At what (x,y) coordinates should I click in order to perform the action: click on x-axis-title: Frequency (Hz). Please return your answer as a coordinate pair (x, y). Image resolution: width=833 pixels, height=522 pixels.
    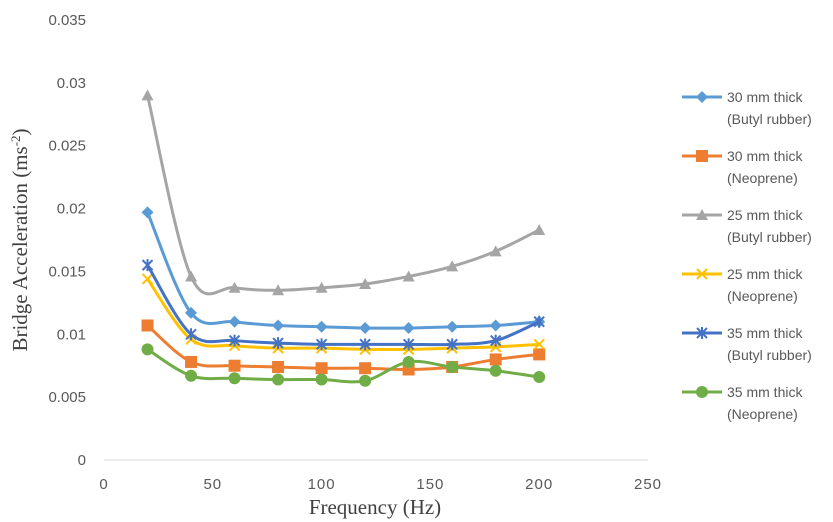
    Looking at the image, I should click on (375, 507).